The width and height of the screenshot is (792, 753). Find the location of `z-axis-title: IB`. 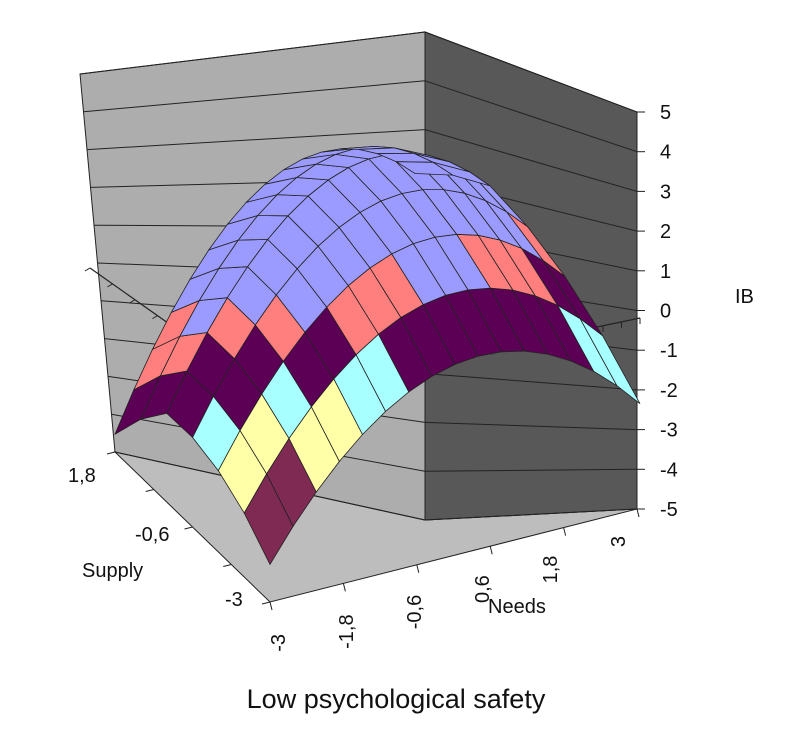

z-axis-title: IB is located at coordinates (744, 297).